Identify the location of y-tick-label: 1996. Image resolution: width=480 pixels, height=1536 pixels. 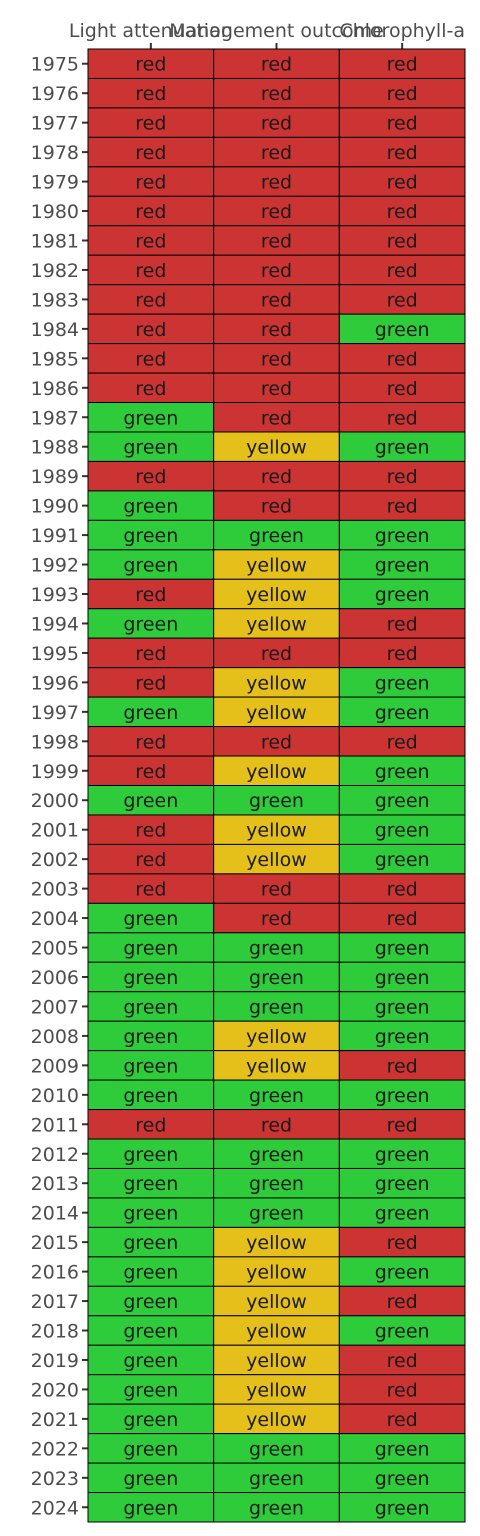
(55, 683).